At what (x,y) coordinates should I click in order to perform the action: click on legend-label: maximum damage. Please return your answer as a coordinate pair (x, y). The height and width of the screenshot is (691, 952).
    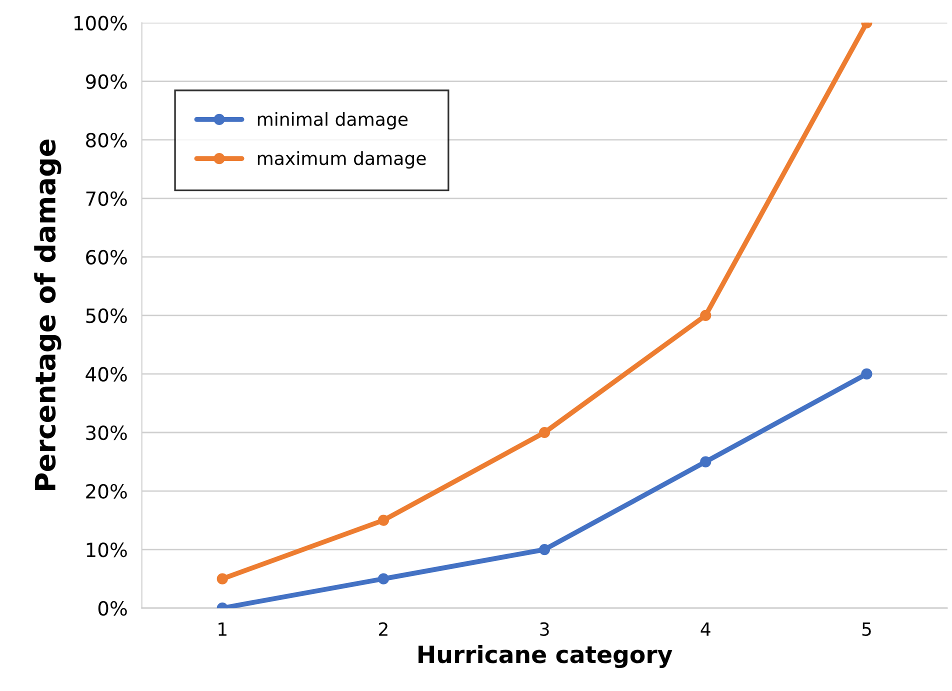
    Looking at the image, I should click on (342, 160).